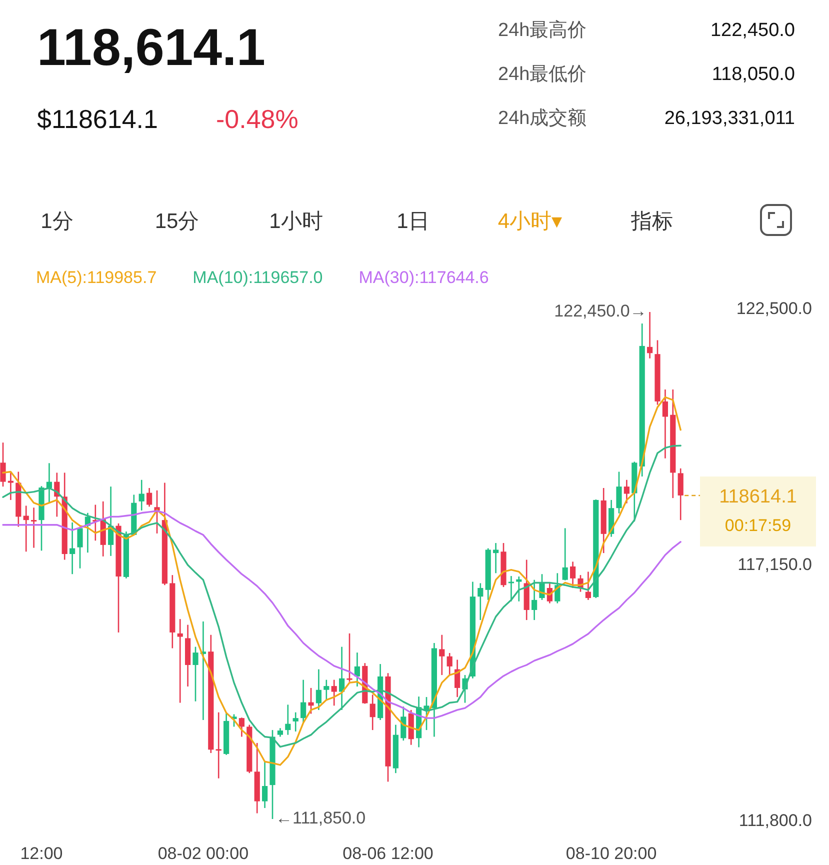 This screenshot has height=865, width=829. I want to click on annotation: 122,450.0→, so click(600, 310).